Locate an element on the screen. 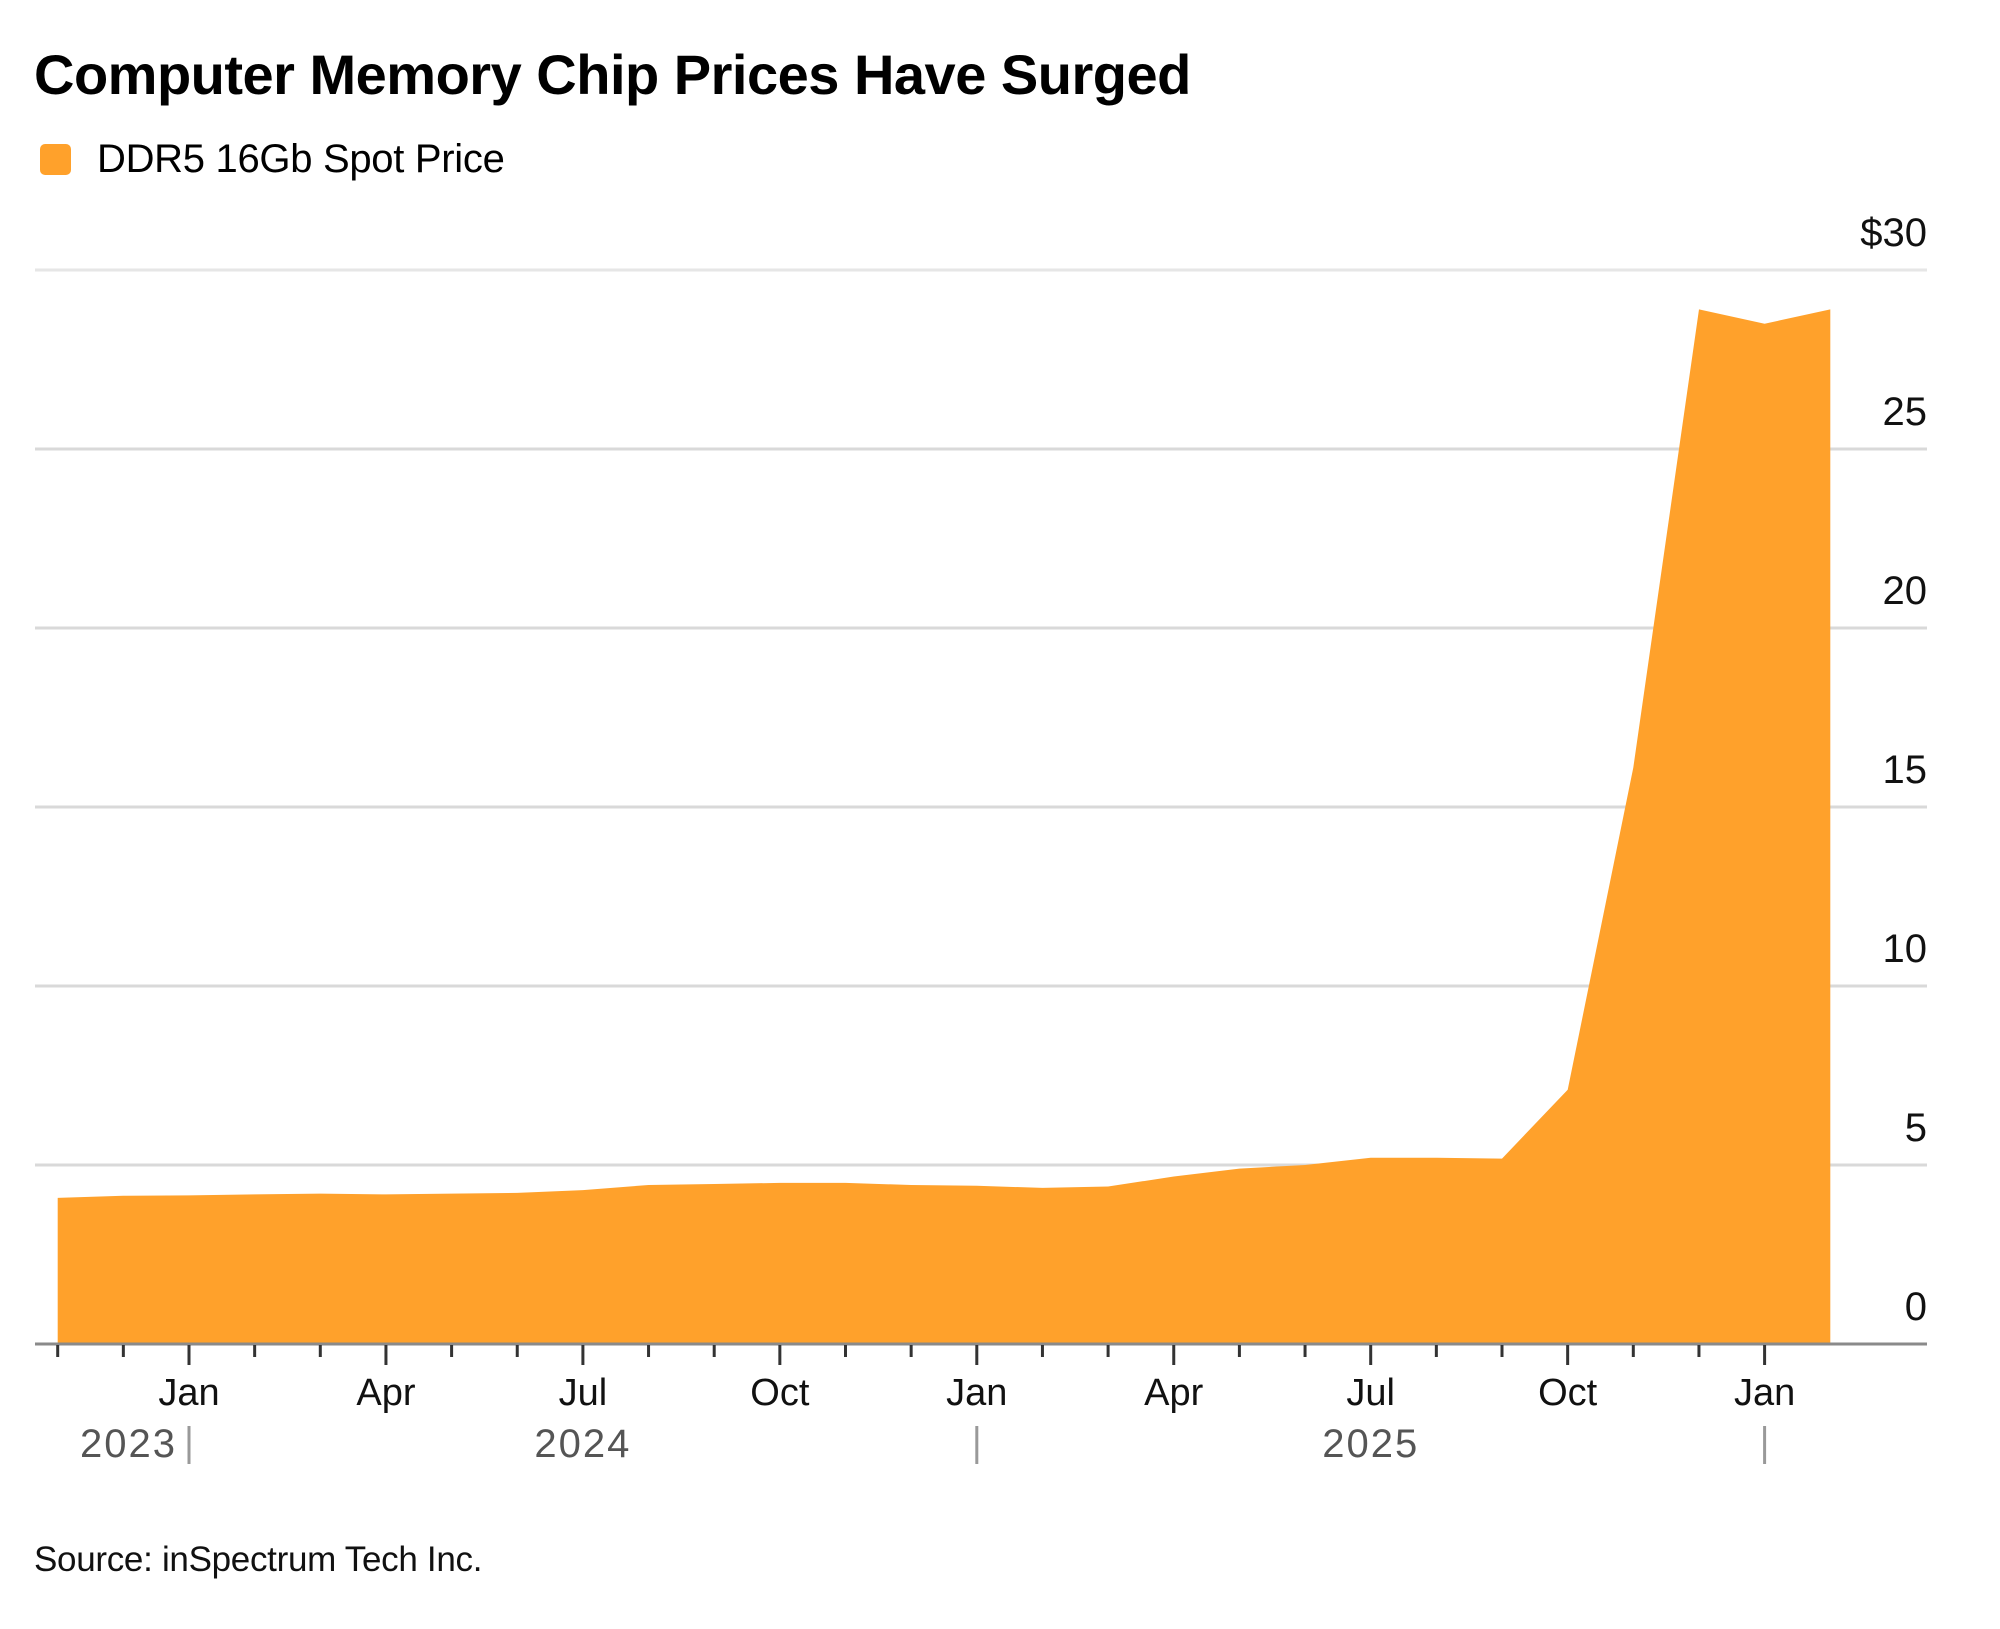 The height and width of the screenshot is (1629, 2000). source-note: Source: inSpectrum Tech Inc. is located at coordinates (258, 1559).